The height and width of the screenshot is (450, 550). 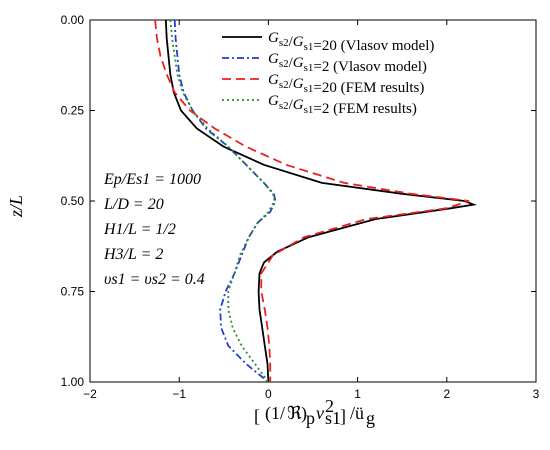 I want to click on svg-text: /ü, so click(x=357, y=413).